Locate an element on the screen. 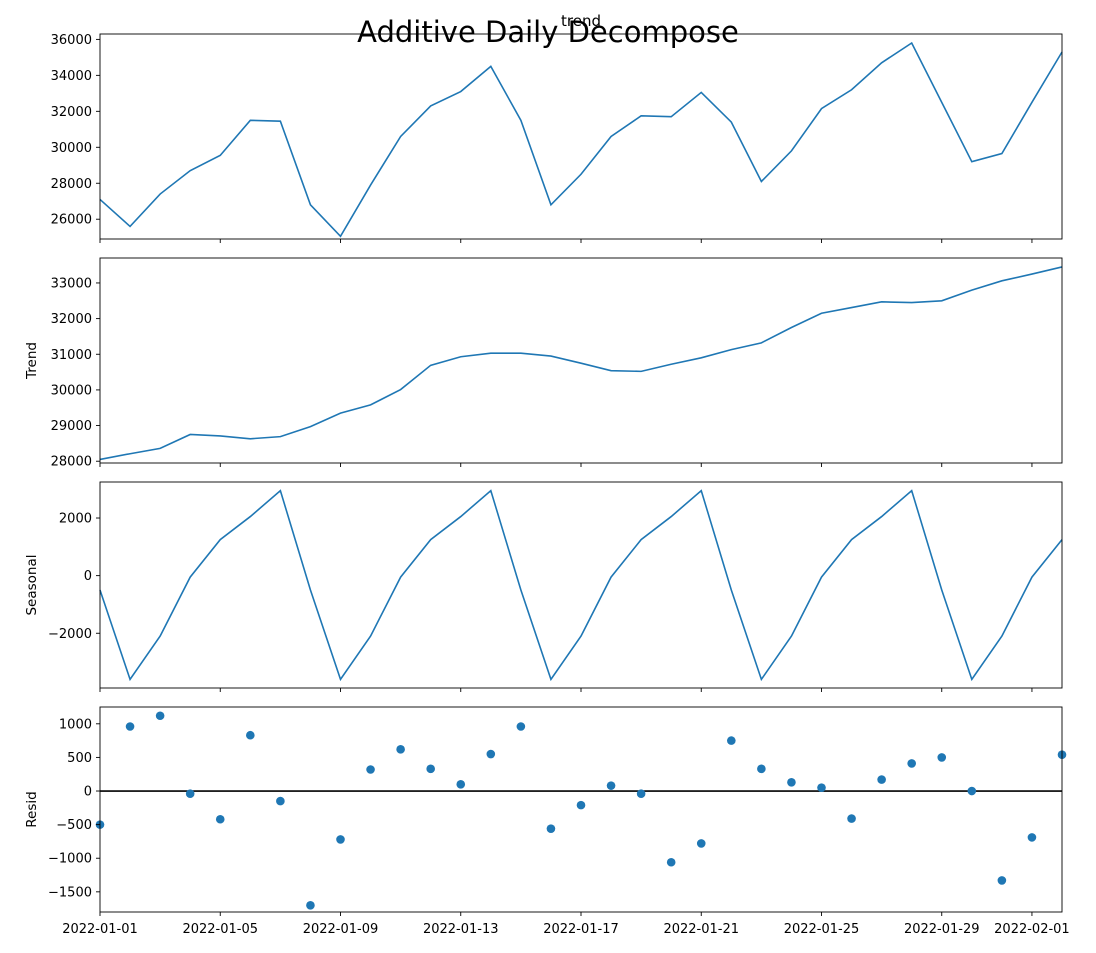  y-tick-label: 34000 is located at coordinates (71, 76).